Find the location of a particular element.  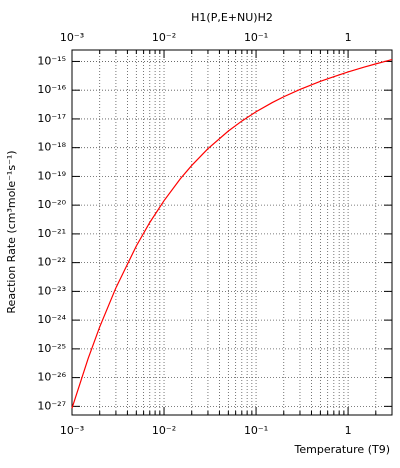

y-tick-label: 10⁻²¹ is located at coordinates (51, 233).